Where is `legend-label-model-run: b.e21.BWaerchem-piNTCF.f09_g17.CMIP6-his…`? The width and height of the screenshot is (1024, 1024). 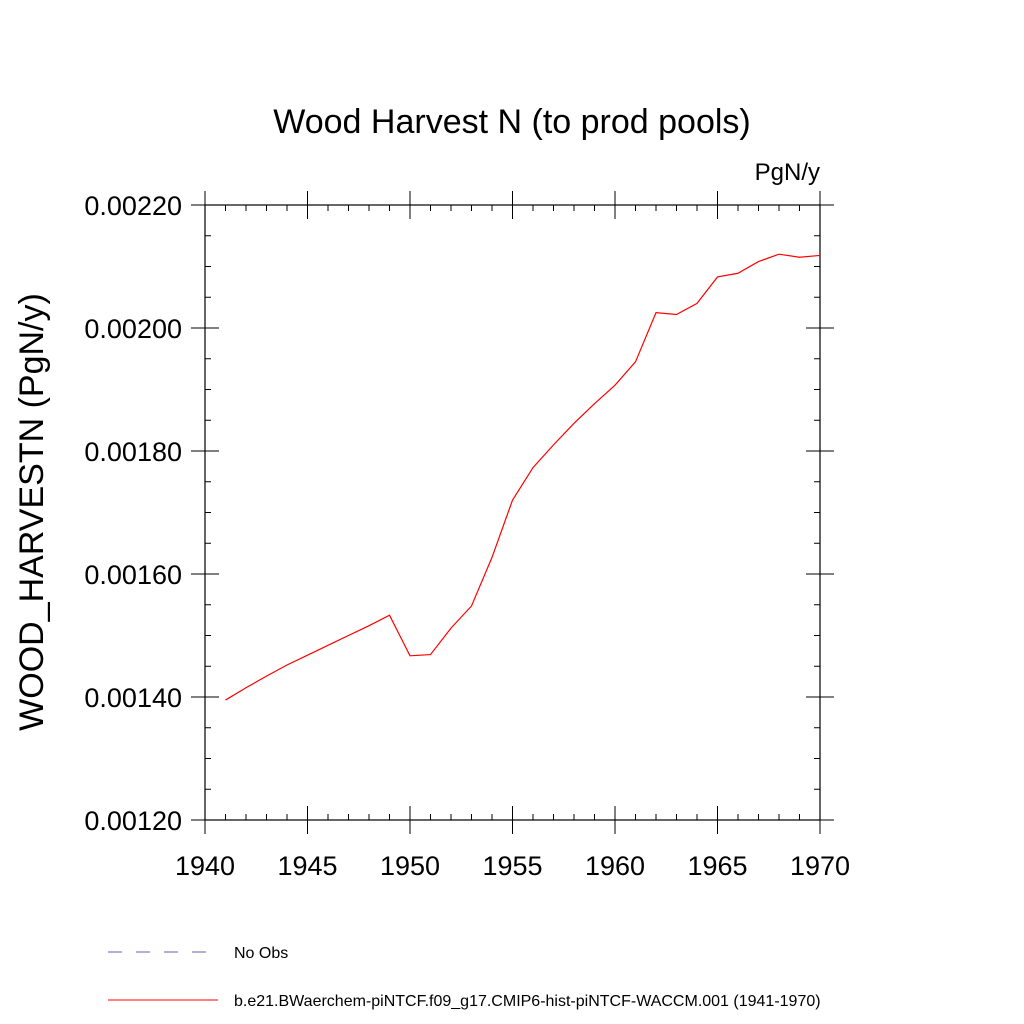 legend-label-model-run: b.e21.BWaerchem-piNTCF.f09_g17.CMIP6-his… is located at coordinates (527, 1001).